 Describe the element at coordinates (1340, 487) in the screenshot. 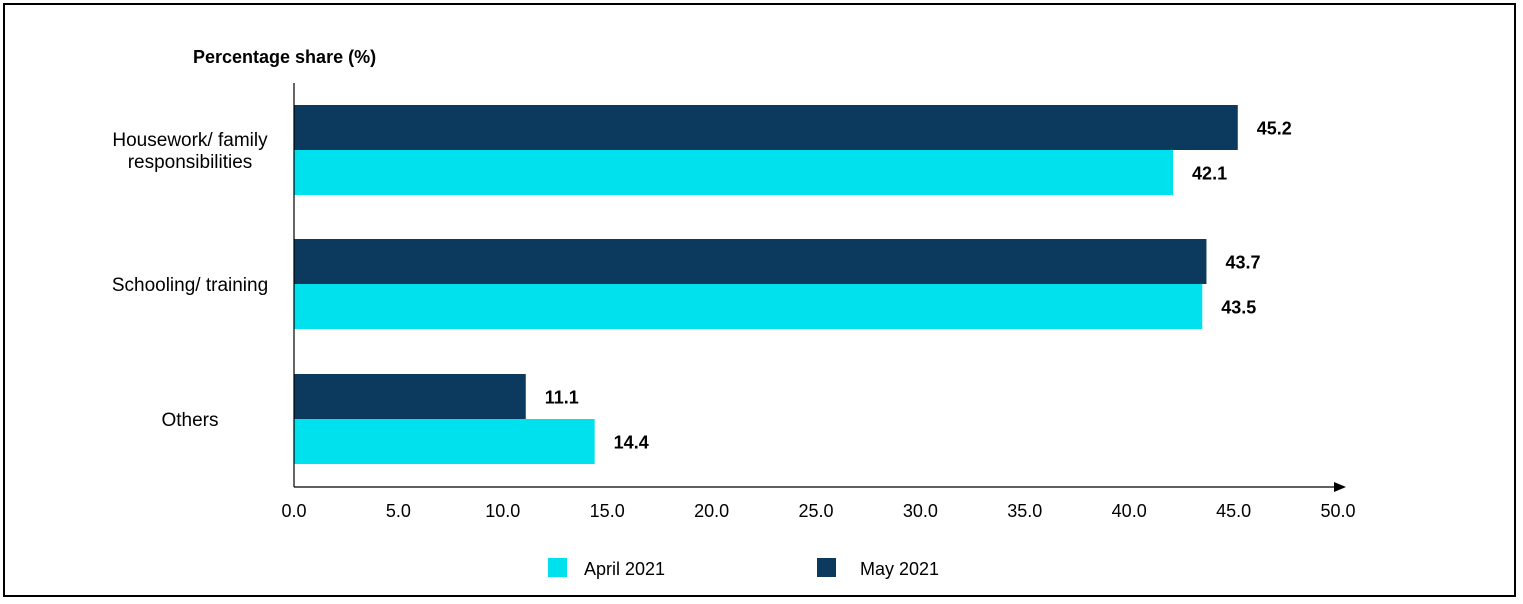

I see `x-axis-arrow-icon` at that location.